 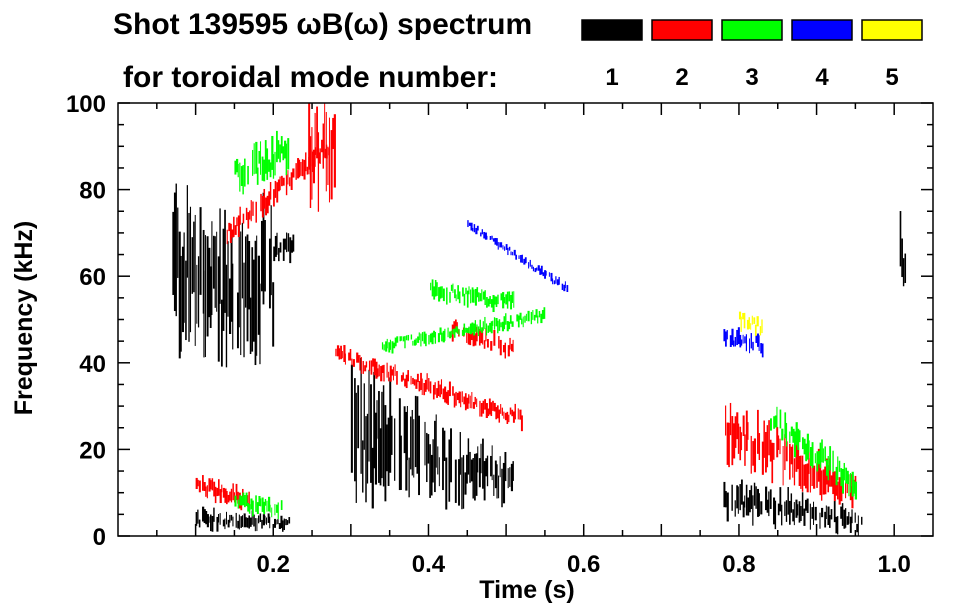 I want to click on legend-label-2: 2, so click(x=681, y=77).